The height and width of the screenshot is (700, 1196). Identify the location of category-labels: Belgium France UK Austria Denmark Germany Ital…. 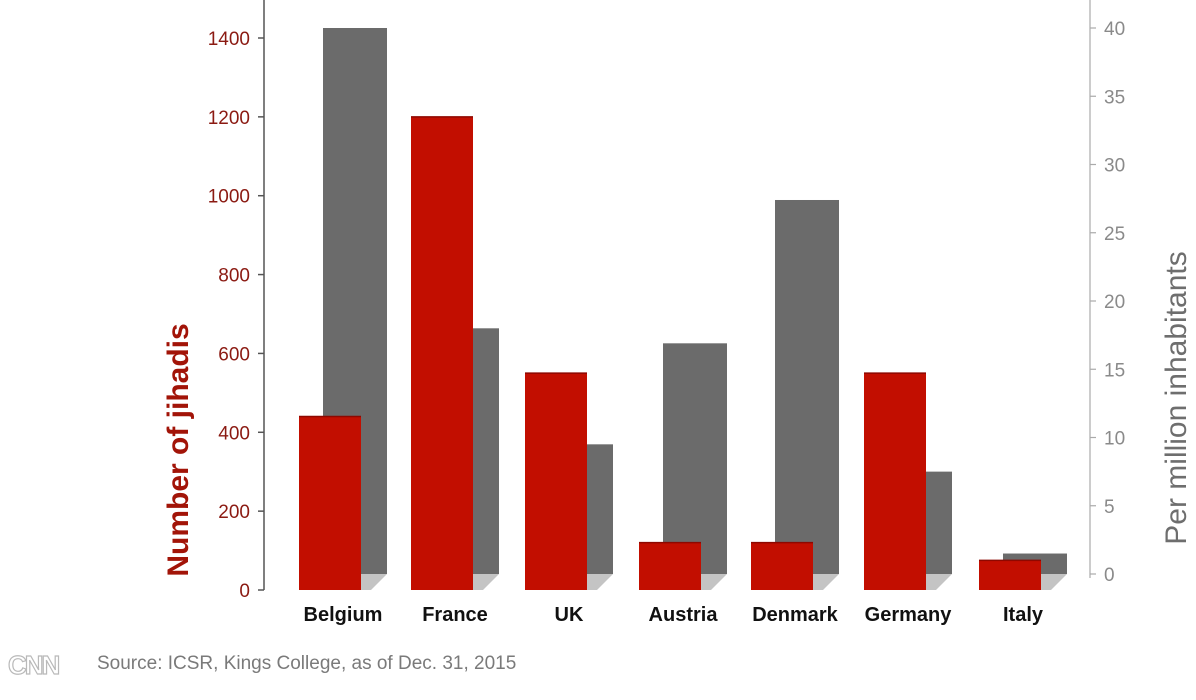
(674, 615).